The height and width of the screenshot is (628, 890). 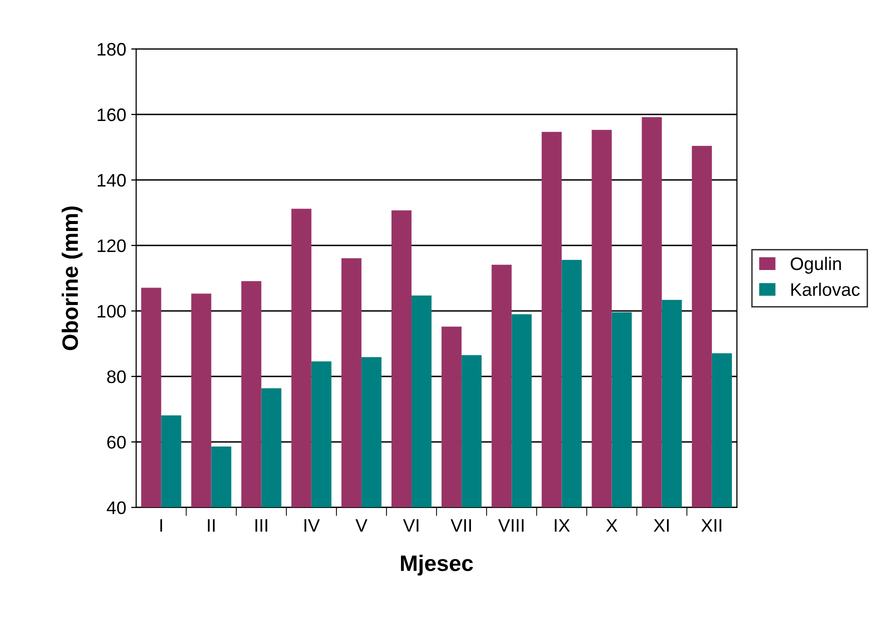 I want to click on y-axis-title: Oborine (mm), so click(x=72, y=278).